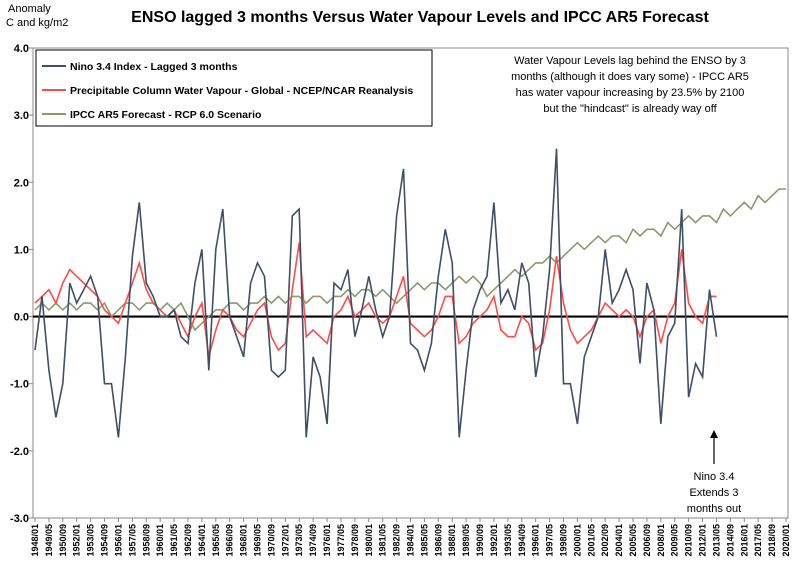 The height and width of the screenshot is (569, 792). Describe the element at coordinates (21, 250) in the screenshot. I see `y-tick-label: 1.0` at that location.